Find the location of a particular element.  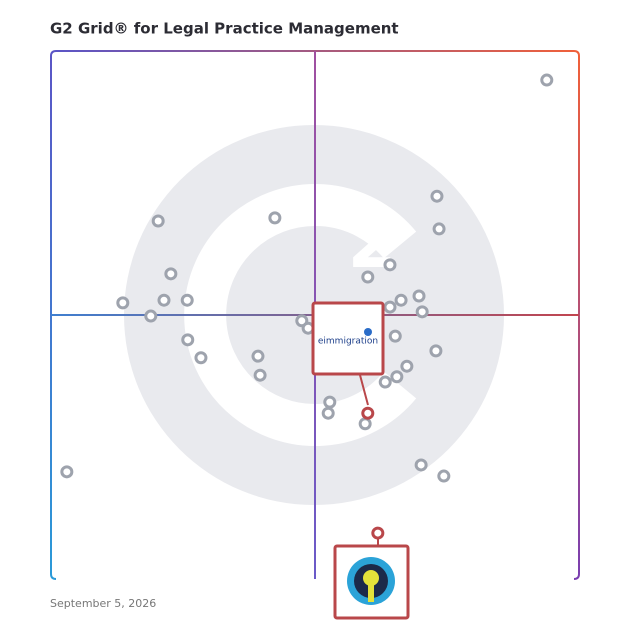

callout-product is located at coordinates (371, 579).